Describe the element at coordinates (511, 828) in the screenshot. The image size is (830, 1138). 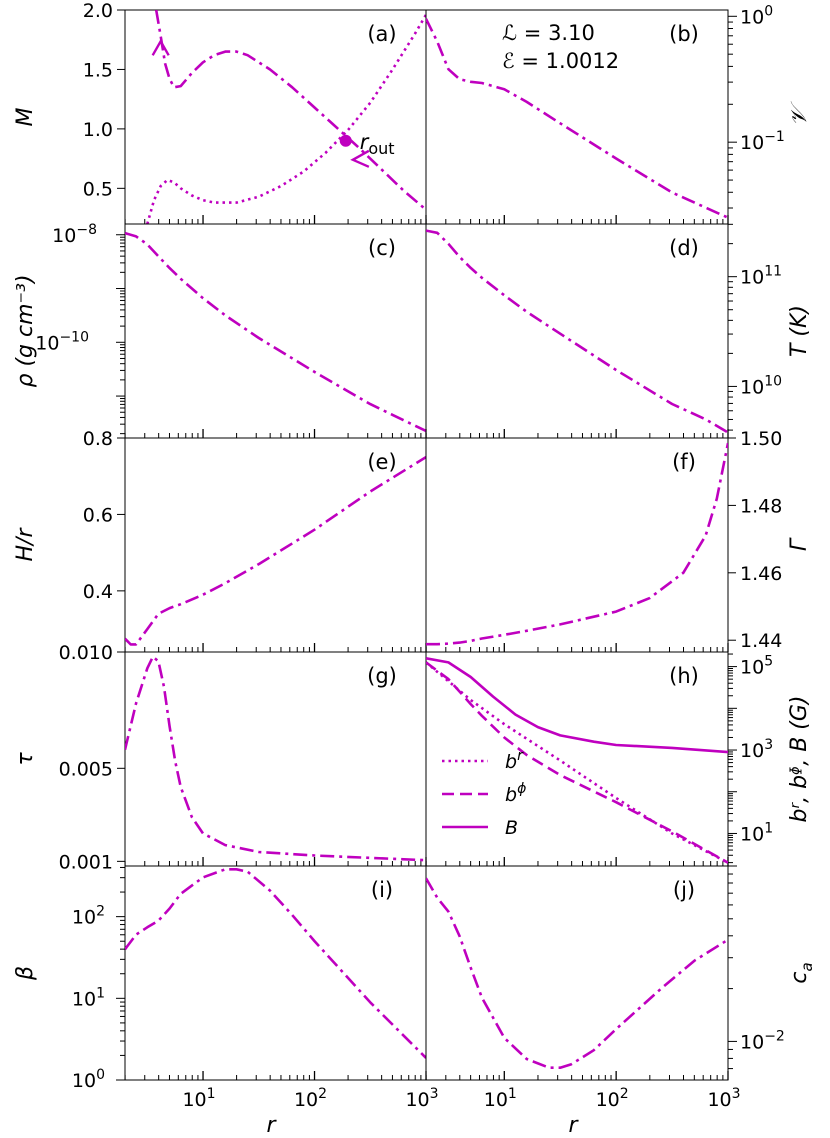
I see `legend-label: B` at that location.